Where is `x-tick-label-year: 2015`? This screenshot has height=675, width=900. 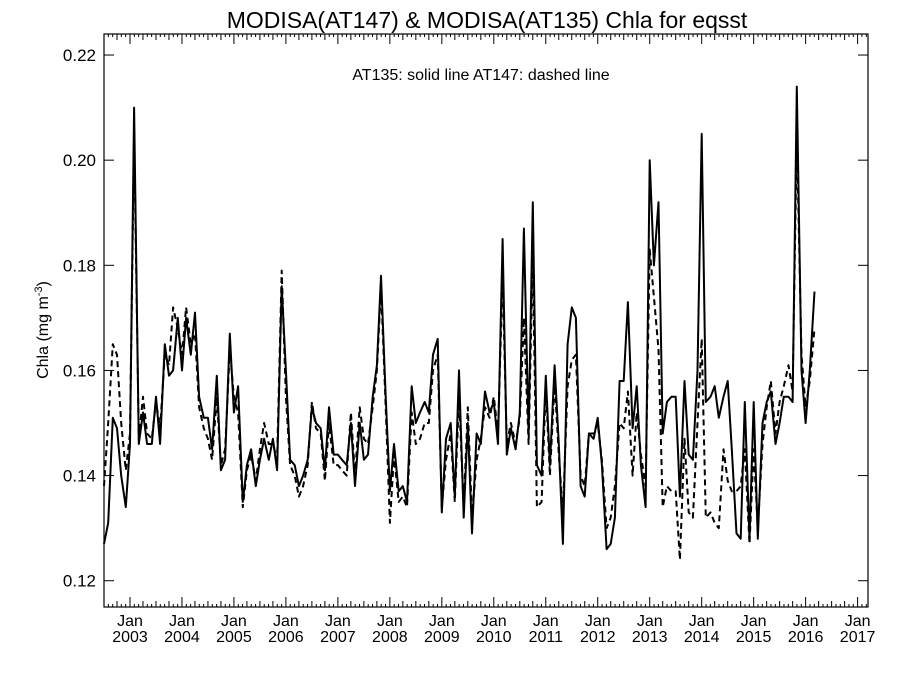
x-tick-label-year: 2015 is located at coordinates (754, 637).